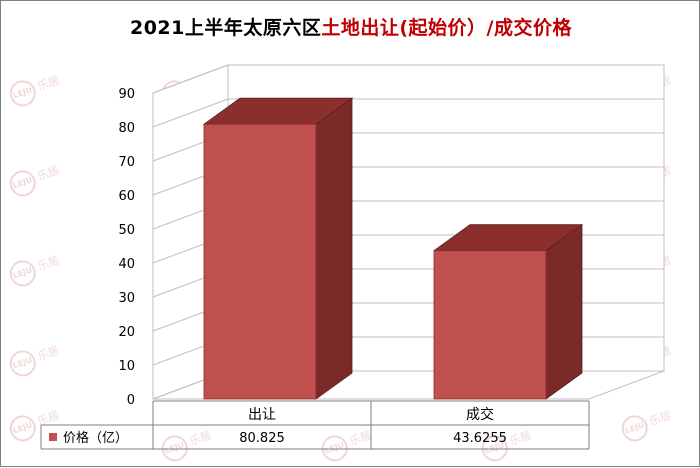 The height and width of the screenshot is (468, 700). Describe the element at coordinates (446, 28) in the screenshot. I see `chart-title-highlight: 土地出让(起始价）/成交价格` at that location.